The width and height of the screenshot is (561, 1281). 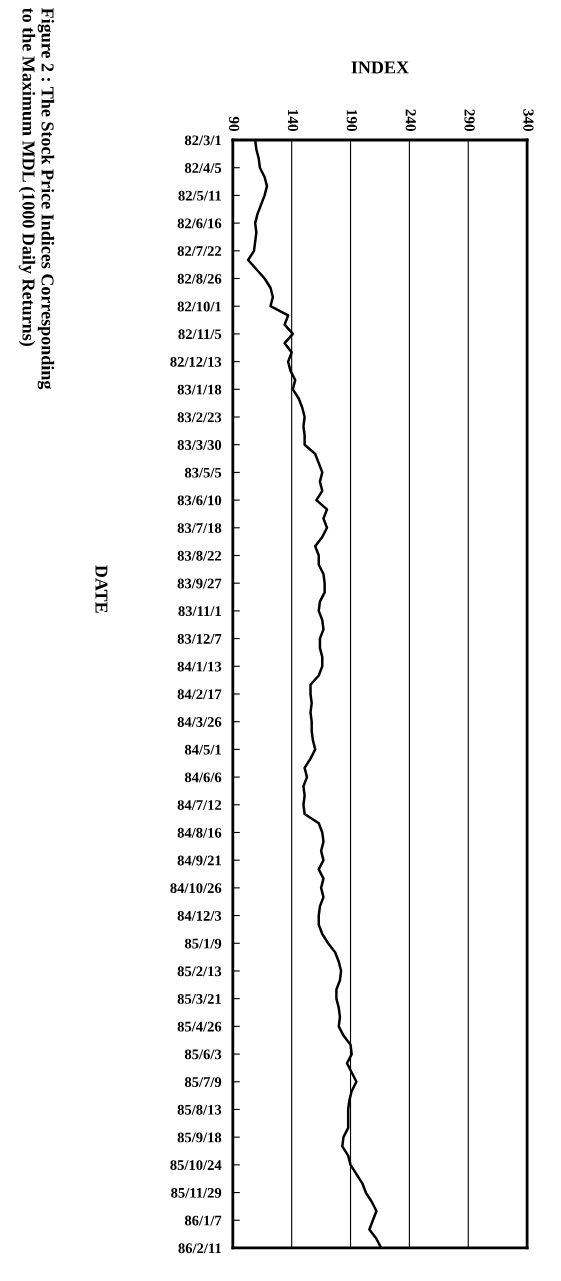 I want to click on y-tick-label: 84/10/26, so click(x=196, y=888).